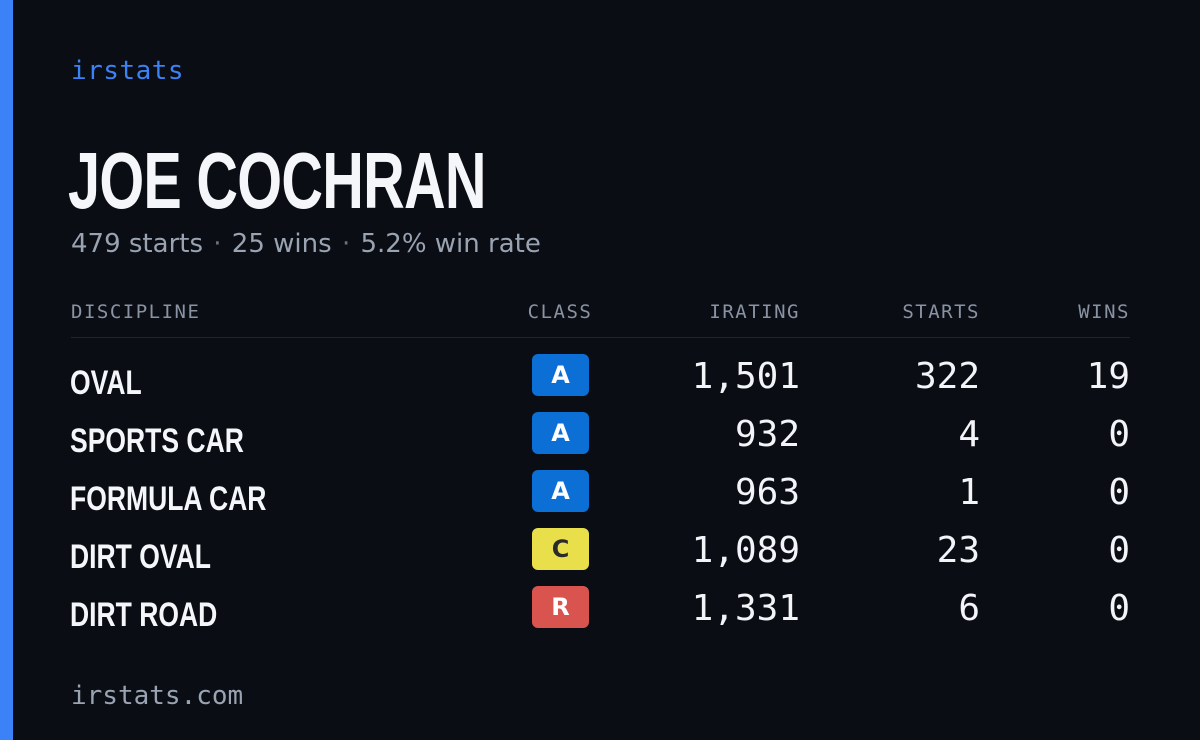 This screenshot has width=1200, height=740. Describe the element at coordinates (136, 312) in the screenshot. I see `header-discipline: DISCIPLINE` at that location.